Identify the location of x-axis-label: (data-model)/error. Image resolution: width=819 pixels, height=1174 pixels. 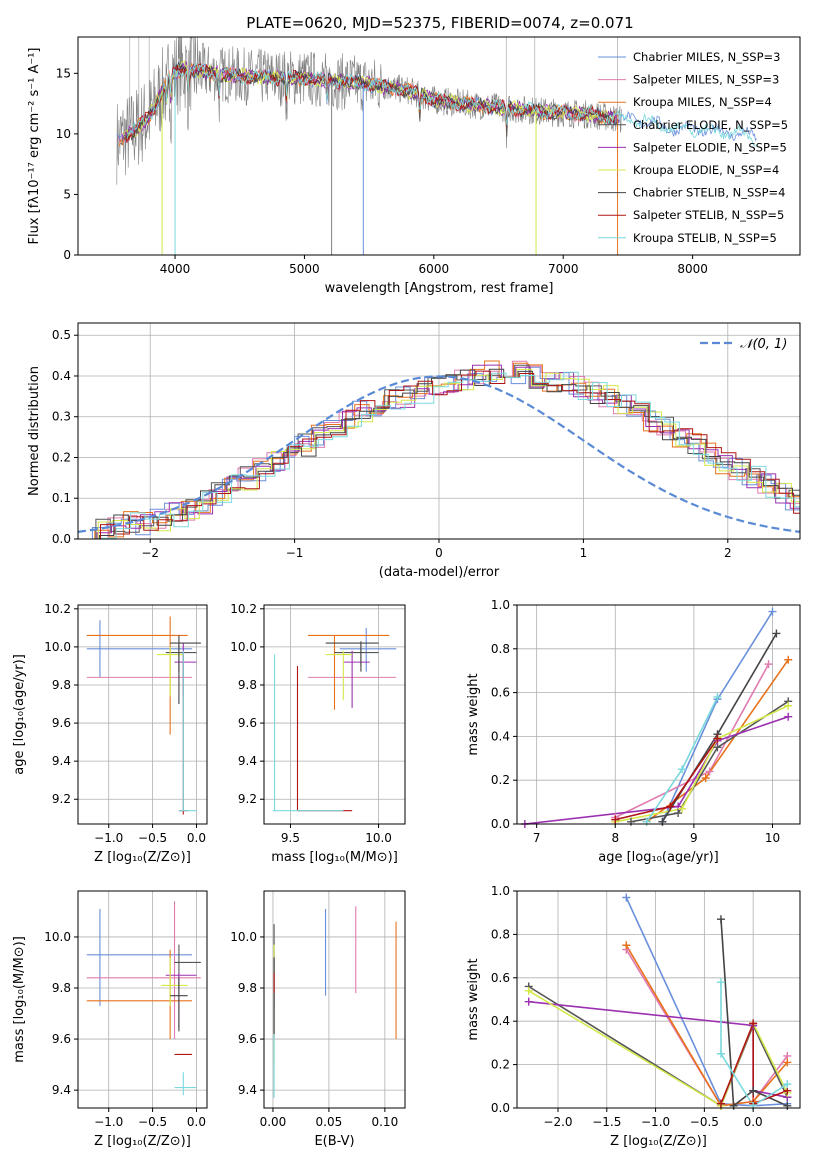
(439, 572).